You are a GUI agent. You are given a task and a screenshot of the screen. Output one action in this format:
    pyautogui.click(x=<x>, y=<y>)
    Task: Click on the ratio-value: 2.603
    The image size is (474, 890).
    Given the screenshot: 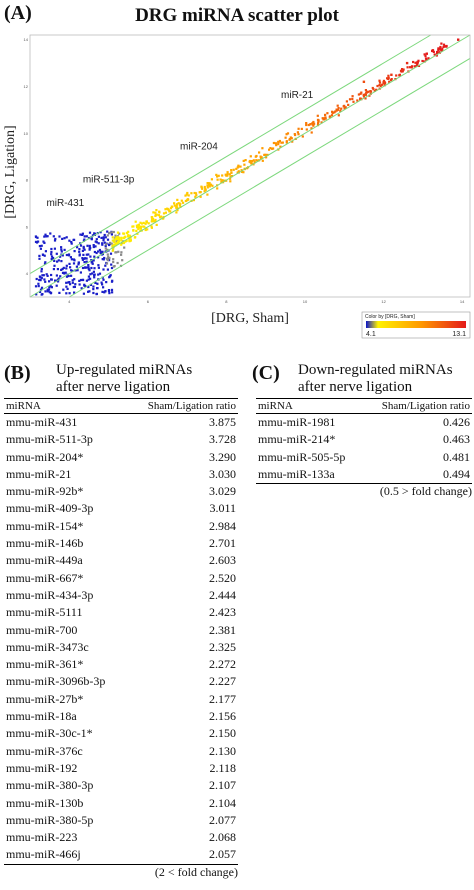 What is the action you would take?
    pyautogui.click(x=222, y=560)
    